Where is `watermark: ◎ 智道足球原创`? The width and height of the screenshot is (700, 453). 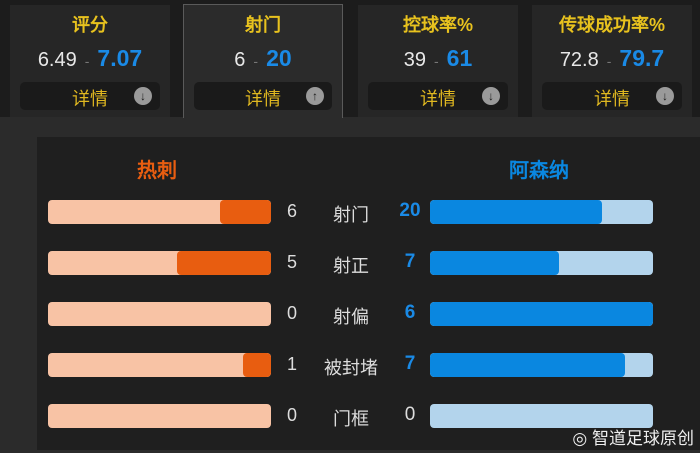 watermark: ◎ 智道足球原创 is located at coordinates (633, 438).